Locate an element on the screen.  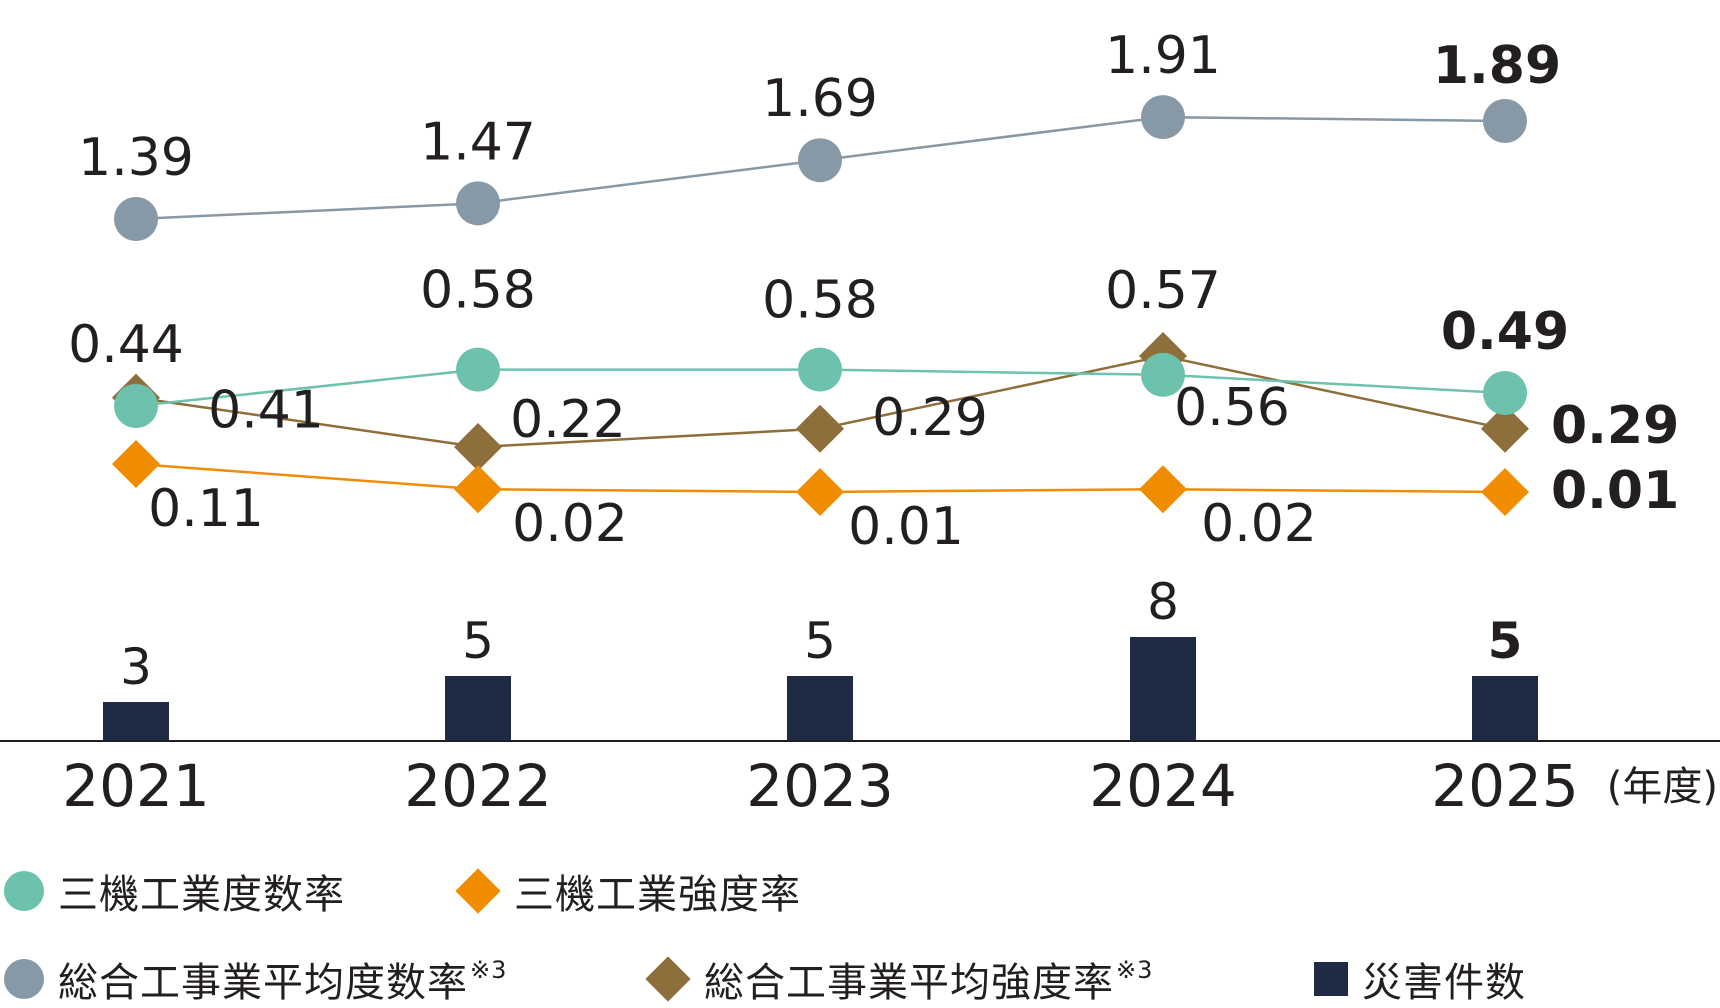
bar-value-label: 8 is located at coordinates (1163, 602).